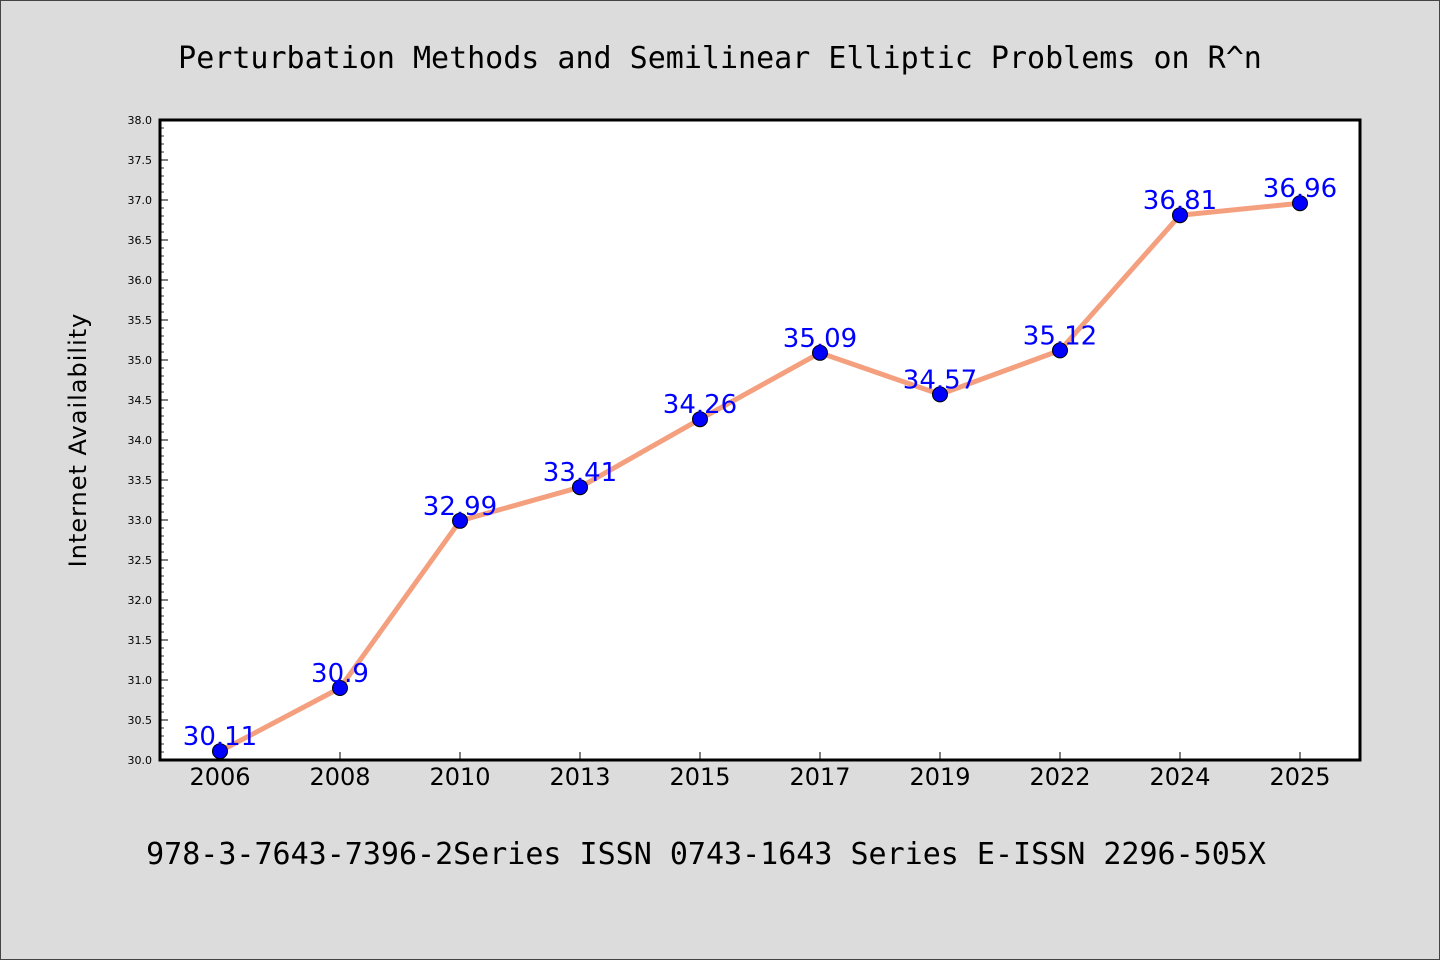  What do you see at coordinates (939, 777) in the screenshot?
I see `x-tick-label: 2019` at bounding box center [939, 777].